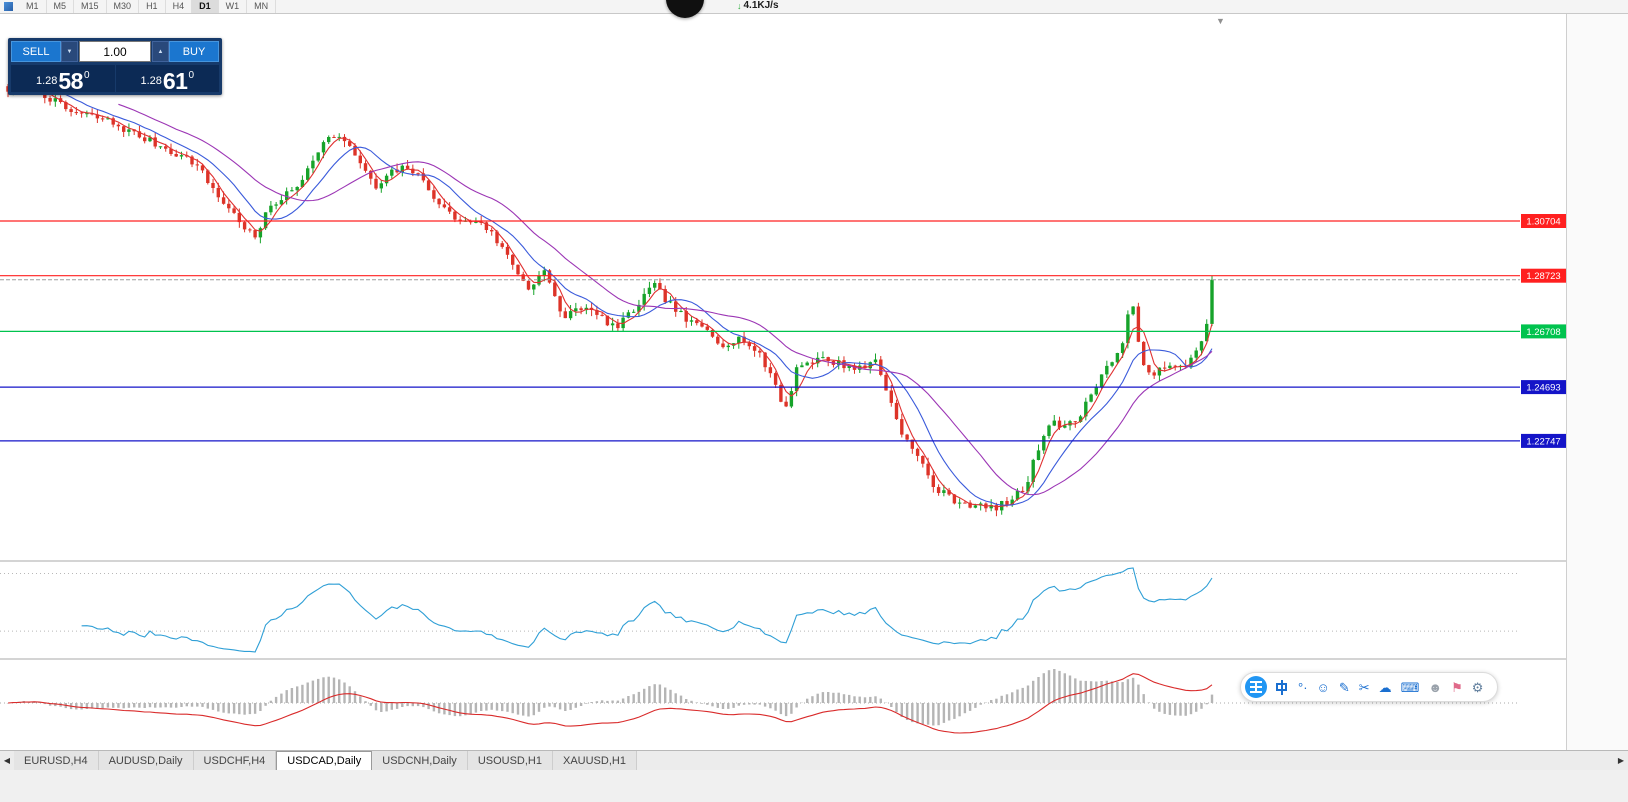  I want to click on timeframe-m15: M15, so click(90, 6).